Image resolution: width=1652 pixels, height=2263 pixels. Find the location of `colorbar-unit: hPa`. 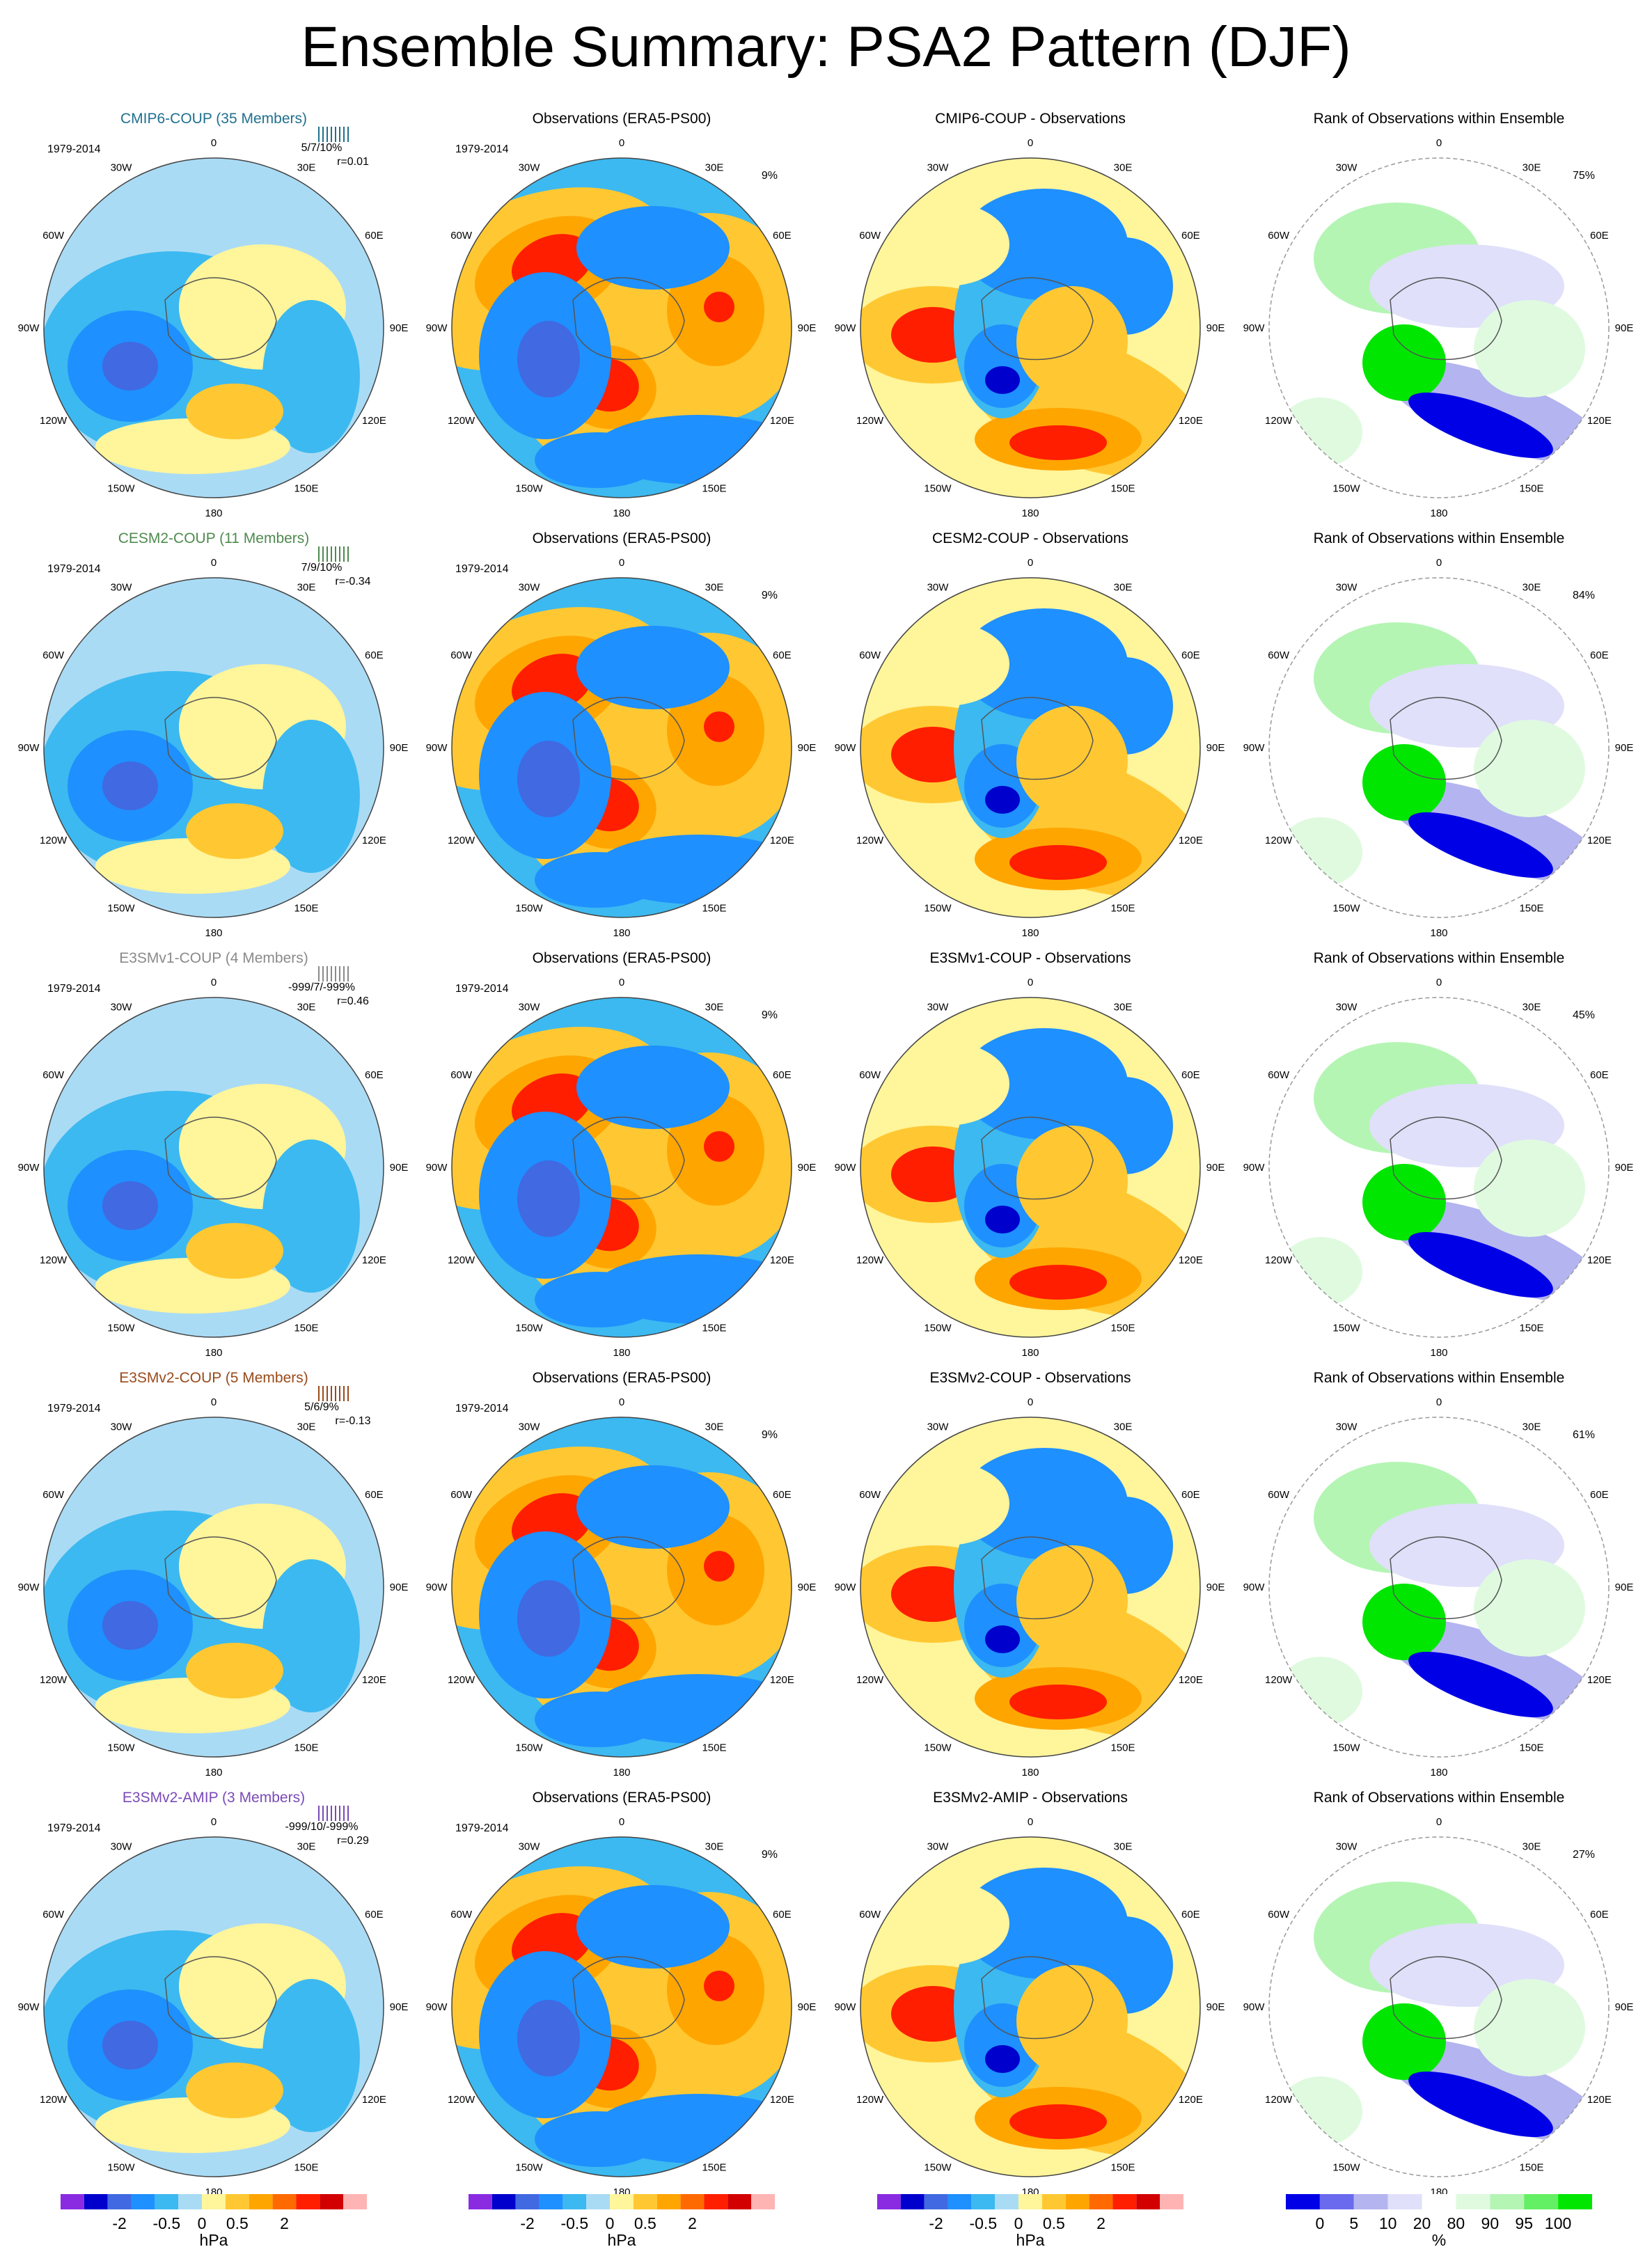

colorbar-unit: hPa is located at coordinates (1030, 2240).